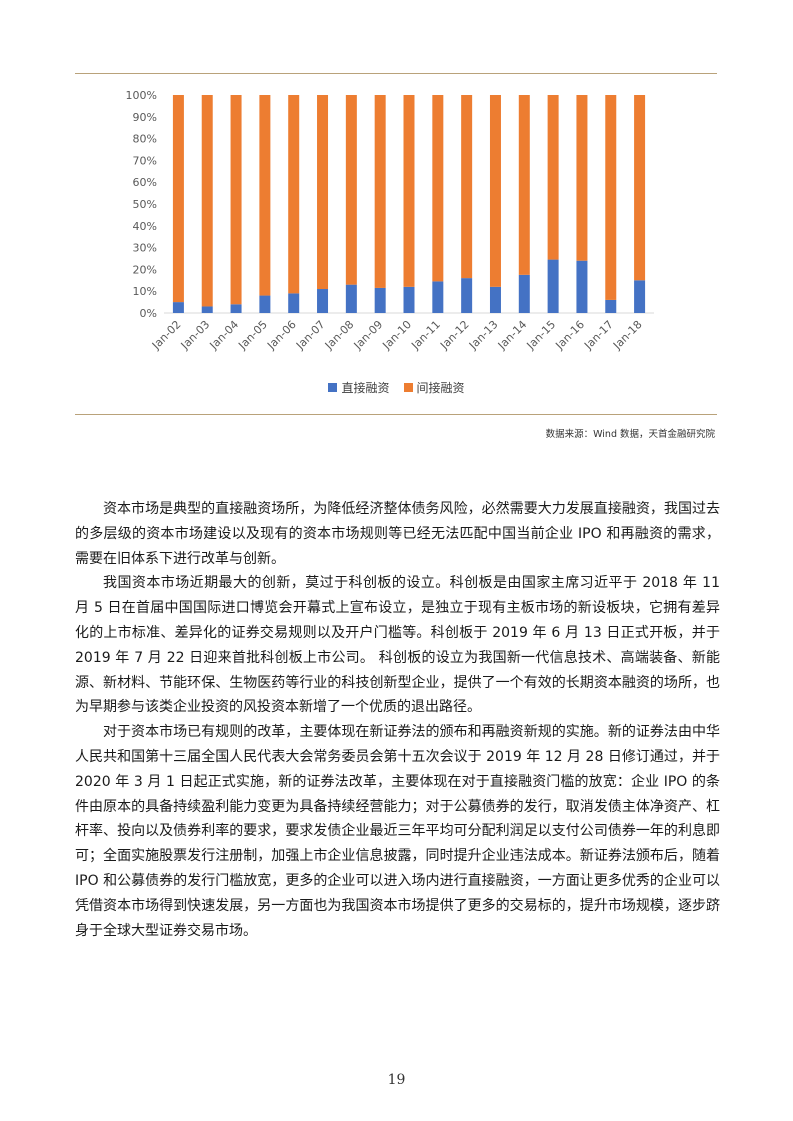 This screenshot has width=793, height=1121. Describe the element at coordinates (440, 388) in the screenshot. I see `legend-label-indirect: 间接融资` at that location.